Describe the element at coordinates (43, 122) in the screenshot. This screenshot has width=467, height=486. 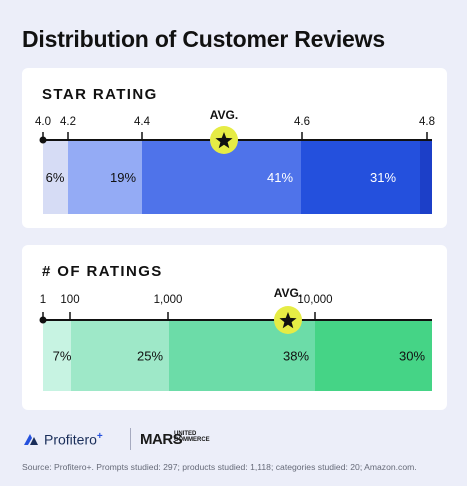
I see `star-tick-label: 4.0` at that location.